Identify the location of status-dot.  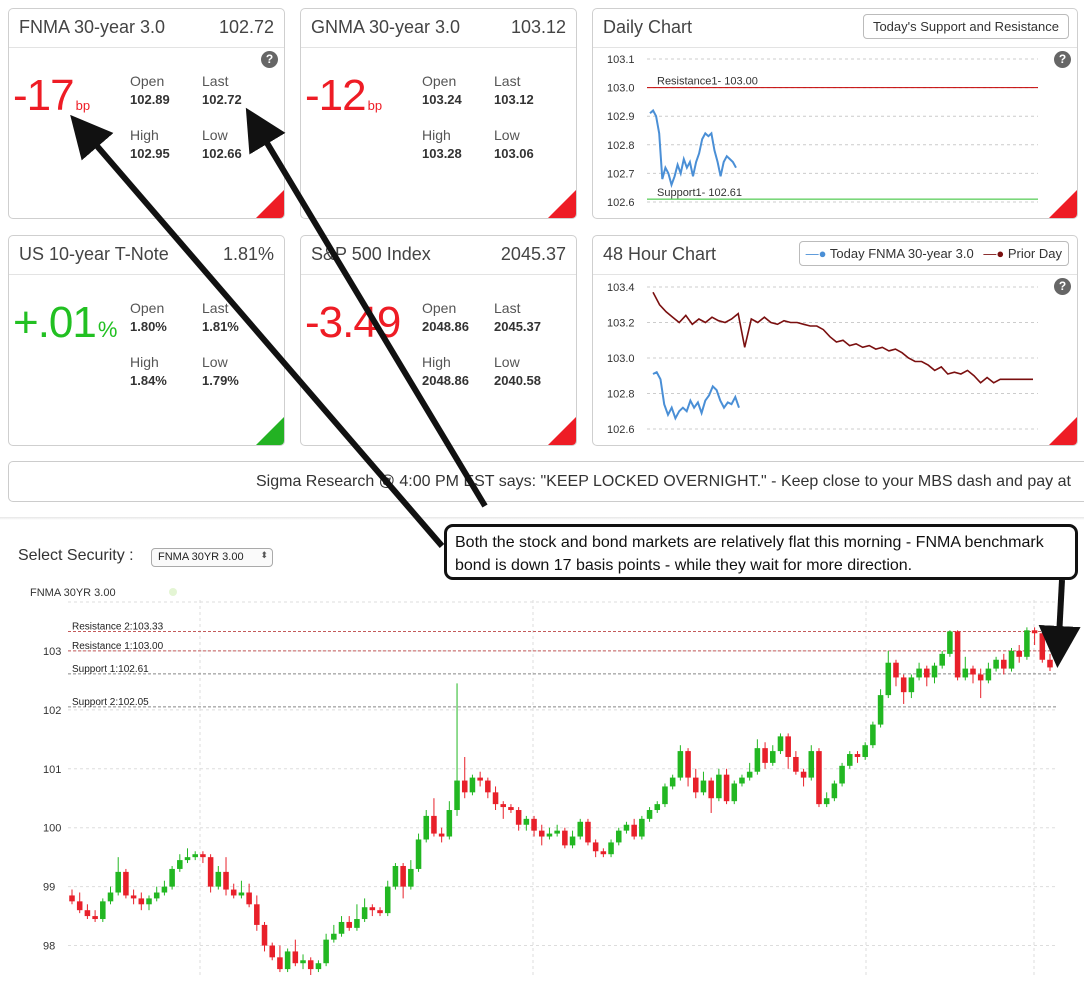
(173, 592).